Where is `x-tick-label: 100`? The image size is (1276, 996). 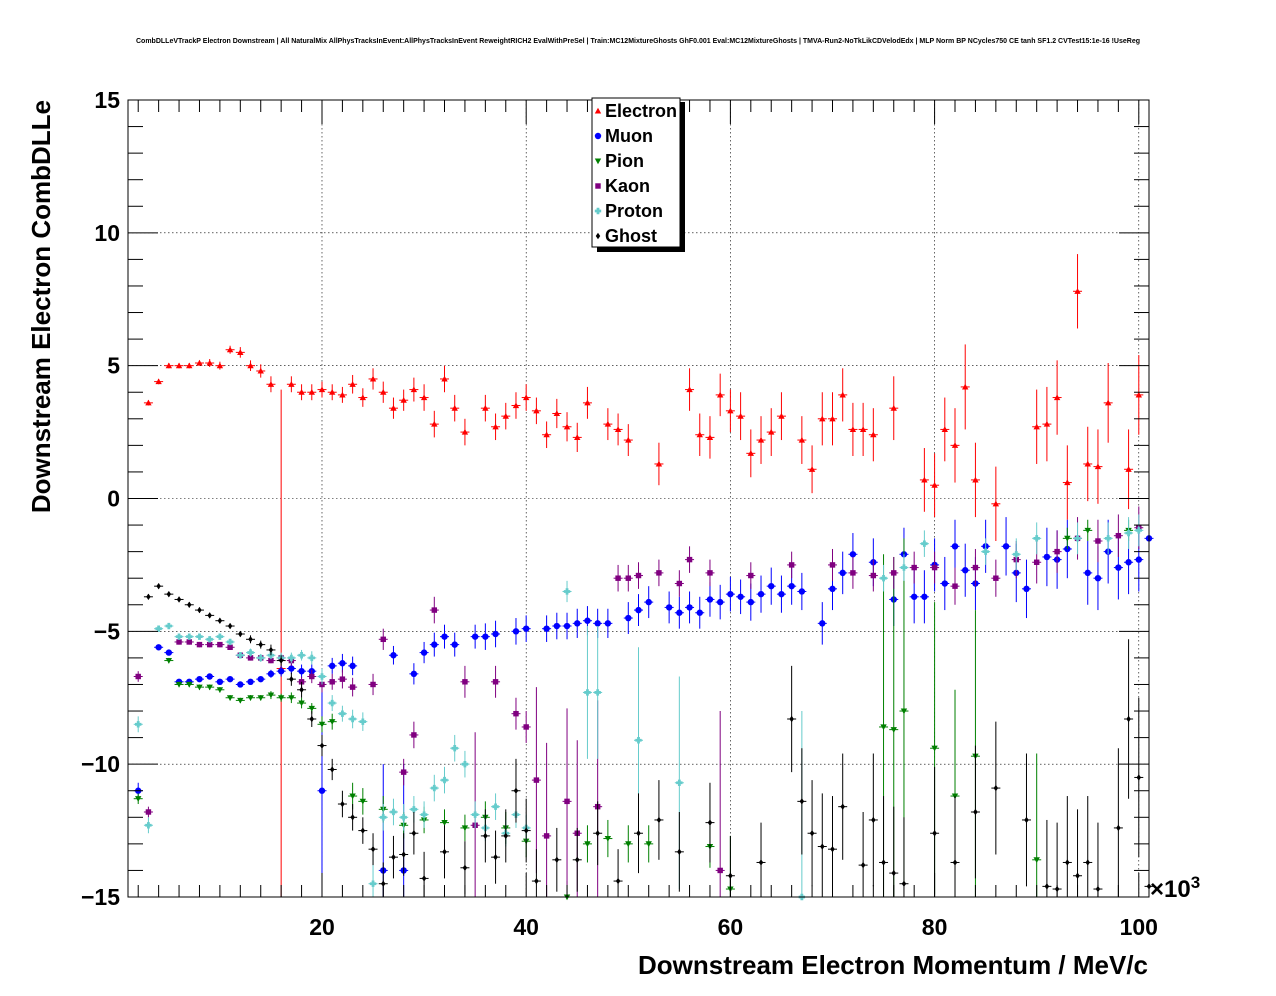 x-tick-label: 100 is located at coordinates (1139, 927).